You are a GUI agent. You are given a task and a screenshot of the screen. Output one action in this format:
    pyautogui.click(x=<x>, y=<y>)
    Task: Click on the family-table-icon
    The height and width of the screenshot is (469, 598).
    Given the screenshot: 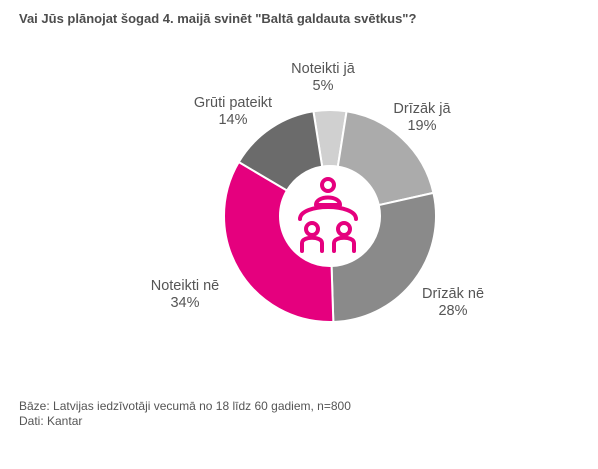 What is the action you would take?
    pyautogui.click(x=330, y=216)
    